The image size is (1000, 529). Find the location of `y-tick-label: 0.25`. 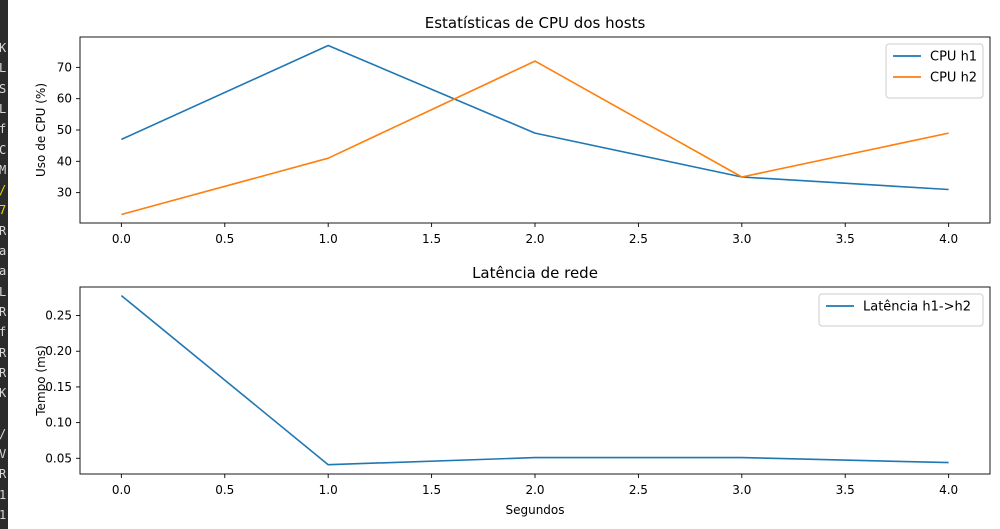

y-tick-label: 0.25 is located at coordinates (58, 316).